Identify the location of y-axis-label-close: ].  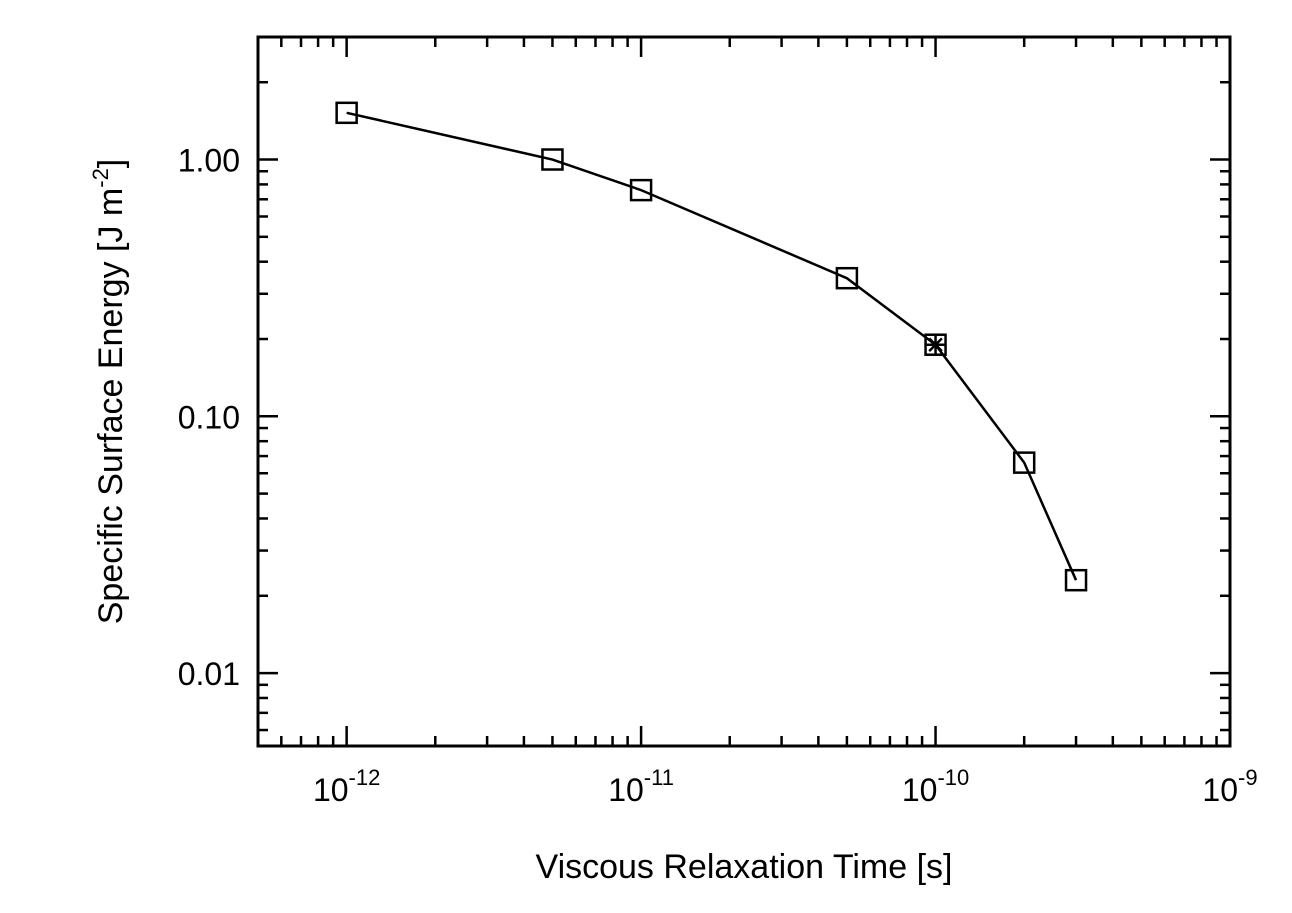
(111, 163).